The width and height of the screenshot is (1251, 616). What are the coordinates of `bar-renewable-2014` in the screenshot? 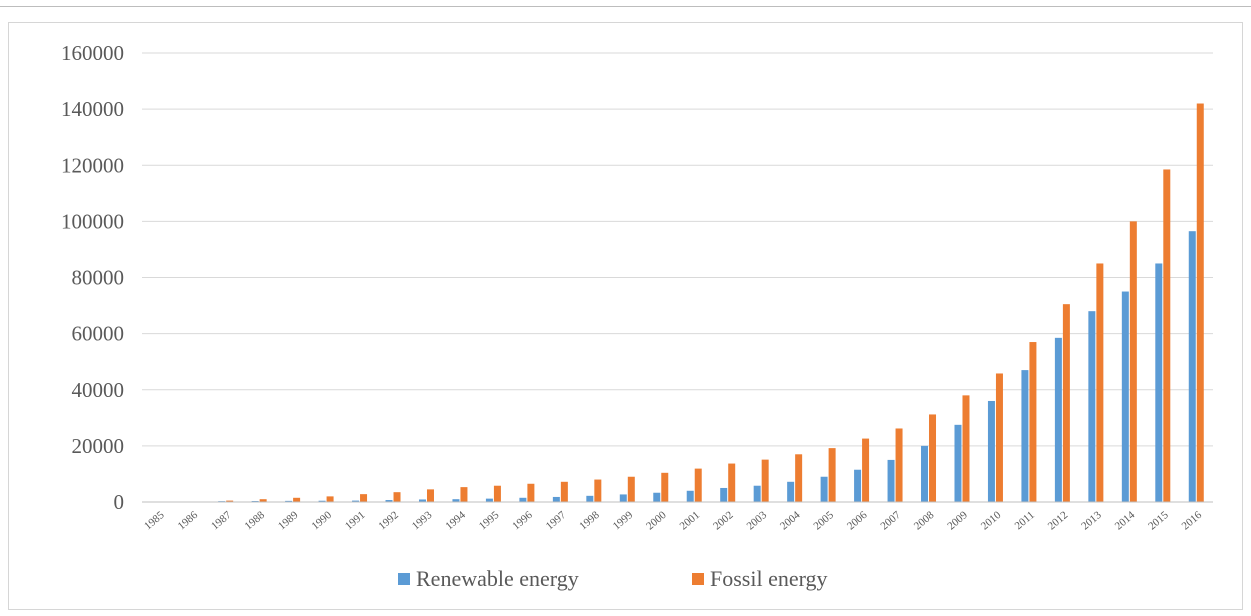 It's located at (1125, 396).